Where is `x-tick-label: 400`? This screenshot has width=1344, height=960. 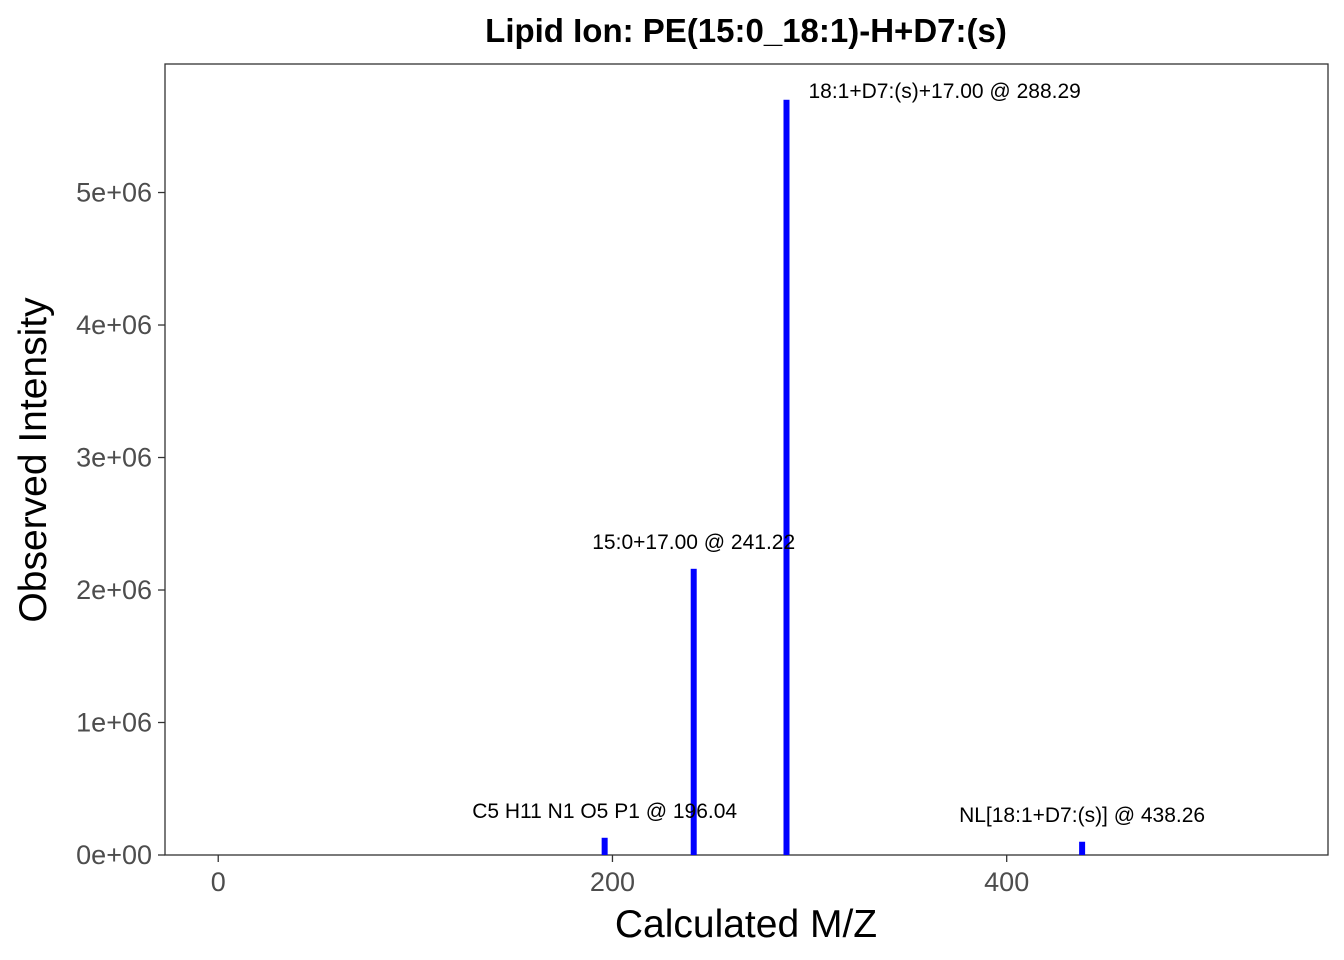 x-tick-label: 400 is located at coordinates (1006, 882).